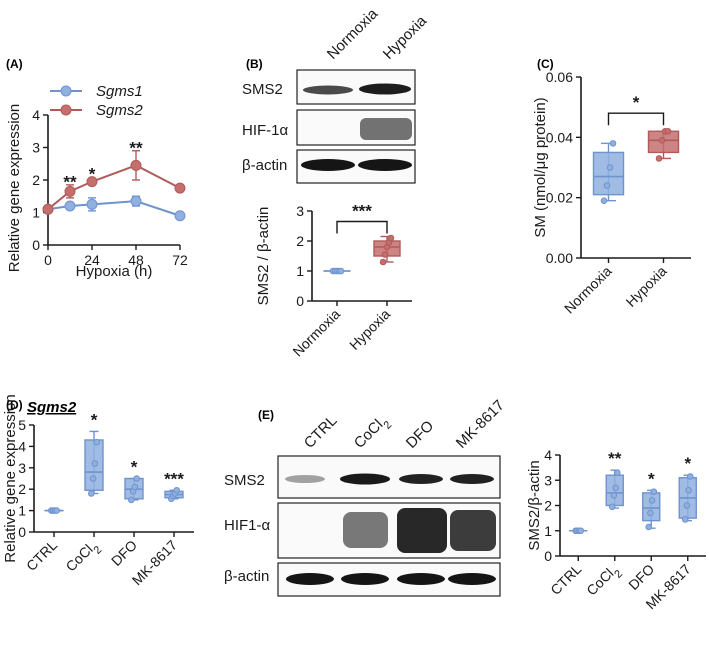  I want to click on blot-b-actin-band-normoxia, so click(328, 165).